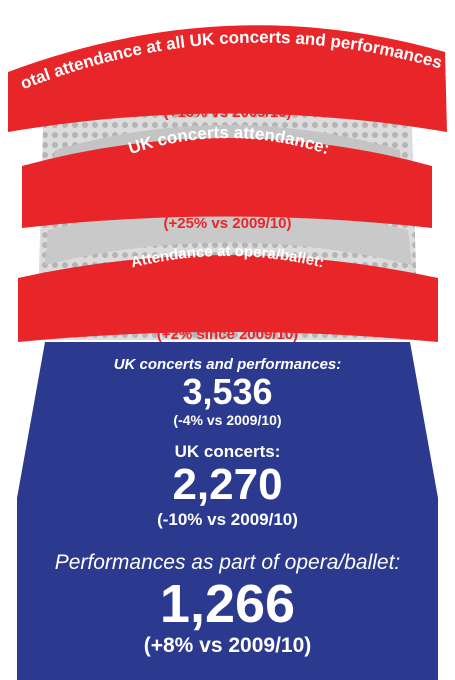 This screenshot has width=455, height=680. Describe the element at coordinates (227, 562) in the screenshot. I see `panel-s3-label: Performances as part of opera/ballet:` at that location.